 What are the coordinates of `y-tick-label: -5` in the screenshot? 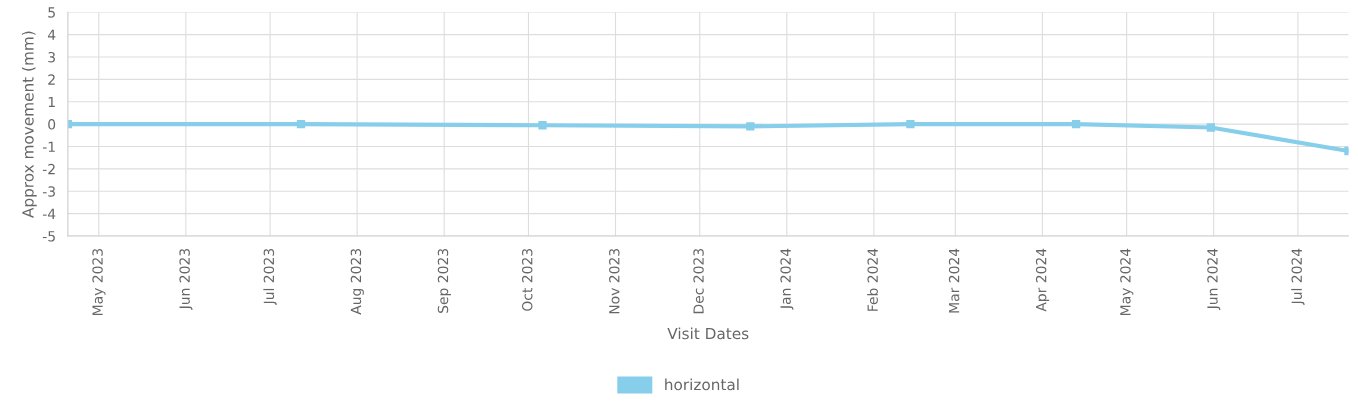 It's located at (48, 236).